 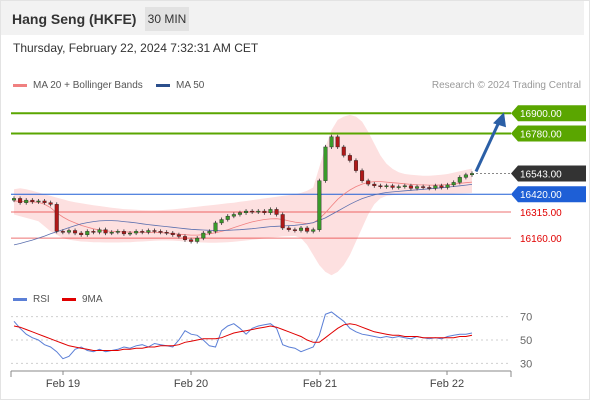 What do you see at coordinates (292, 18) in the screenshot?
I see `header-bar: Hang Seng (HKFE) 30 MIN` at bounding box center [292, 18].